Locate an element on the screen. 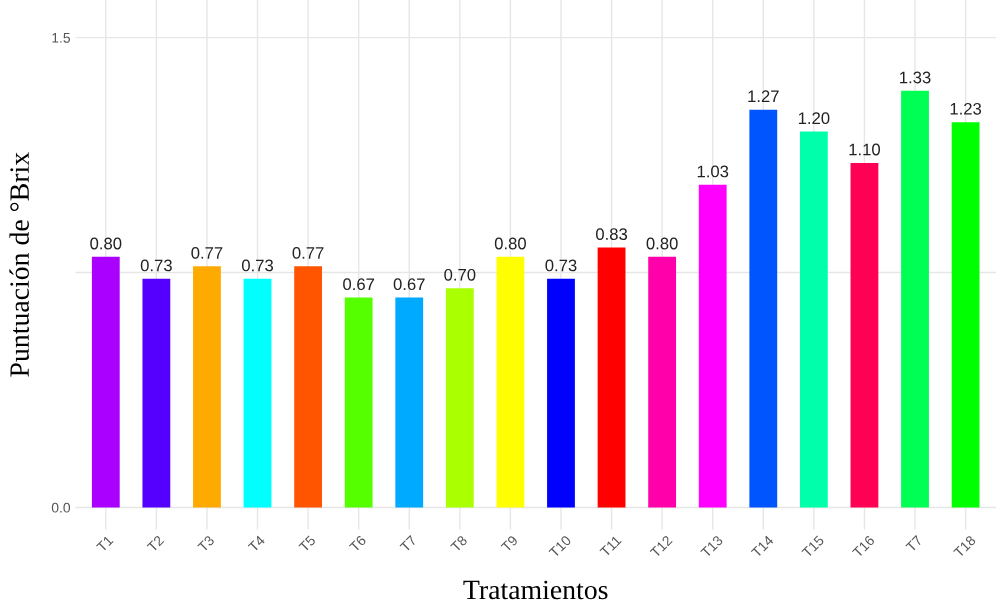  y-tick-label: 0.0 is located at coordinates (61, 507).